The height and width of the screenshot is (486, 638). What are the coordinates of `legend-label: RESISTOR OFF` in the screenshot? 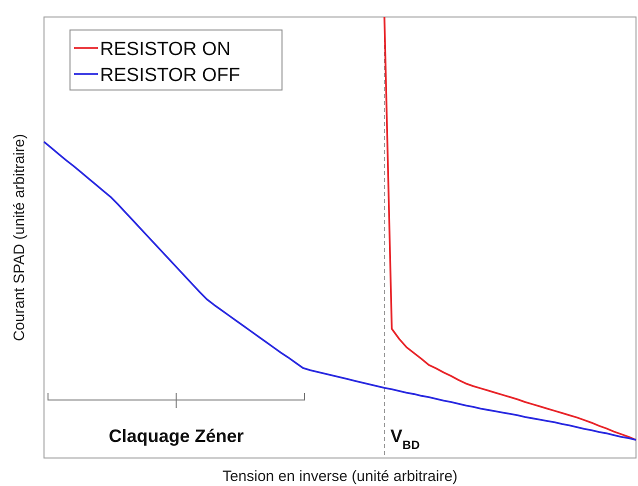 It's located at (170, 75).